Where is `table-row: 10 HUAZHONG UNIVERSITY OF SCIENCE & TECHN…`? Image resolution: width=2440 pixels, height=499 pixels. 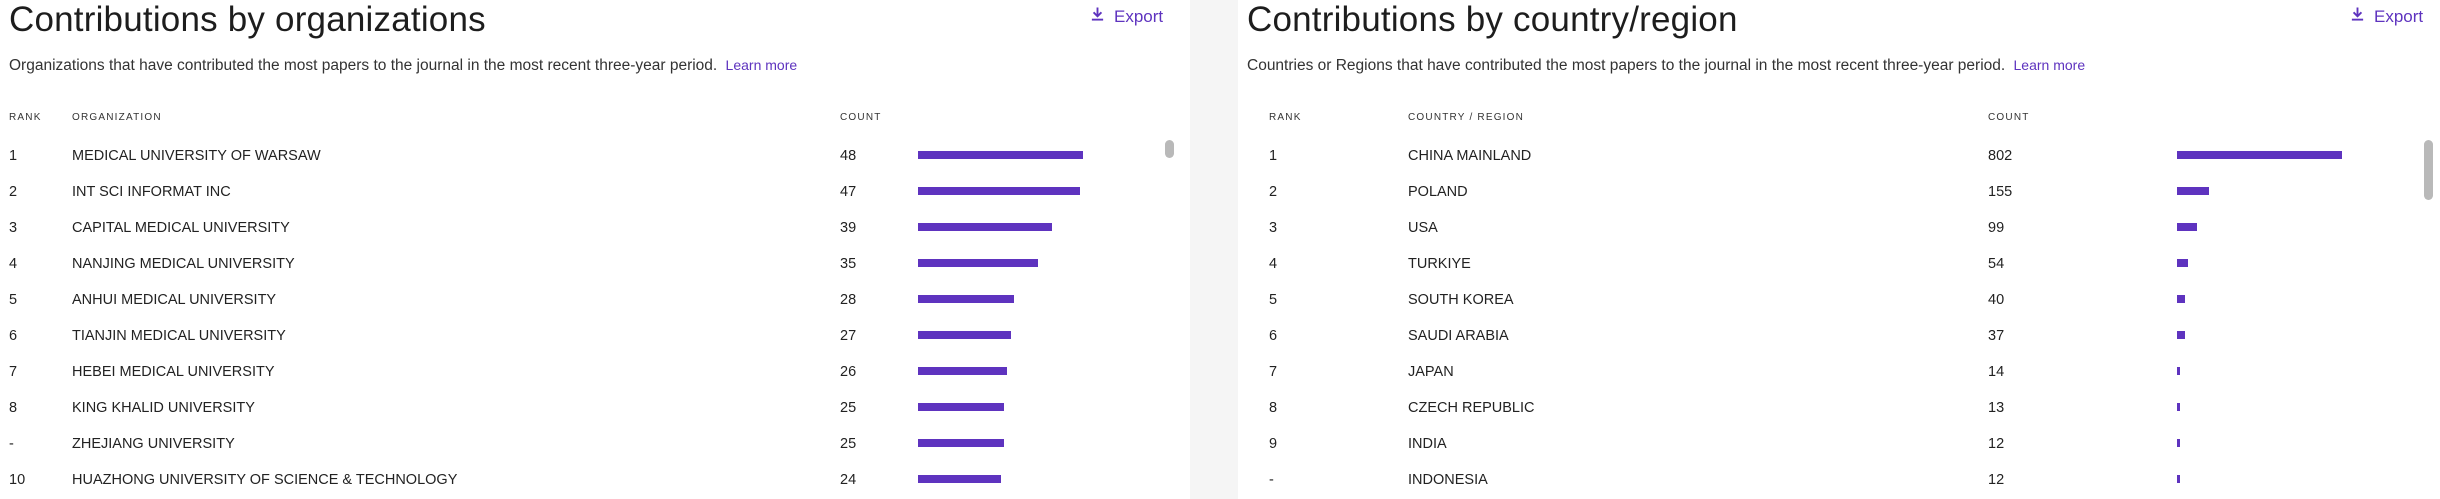
table-row: 10 HUAZHONG UNIVERSITY OF SCIENCE & TECHN… is located at coordinates (595, 480).